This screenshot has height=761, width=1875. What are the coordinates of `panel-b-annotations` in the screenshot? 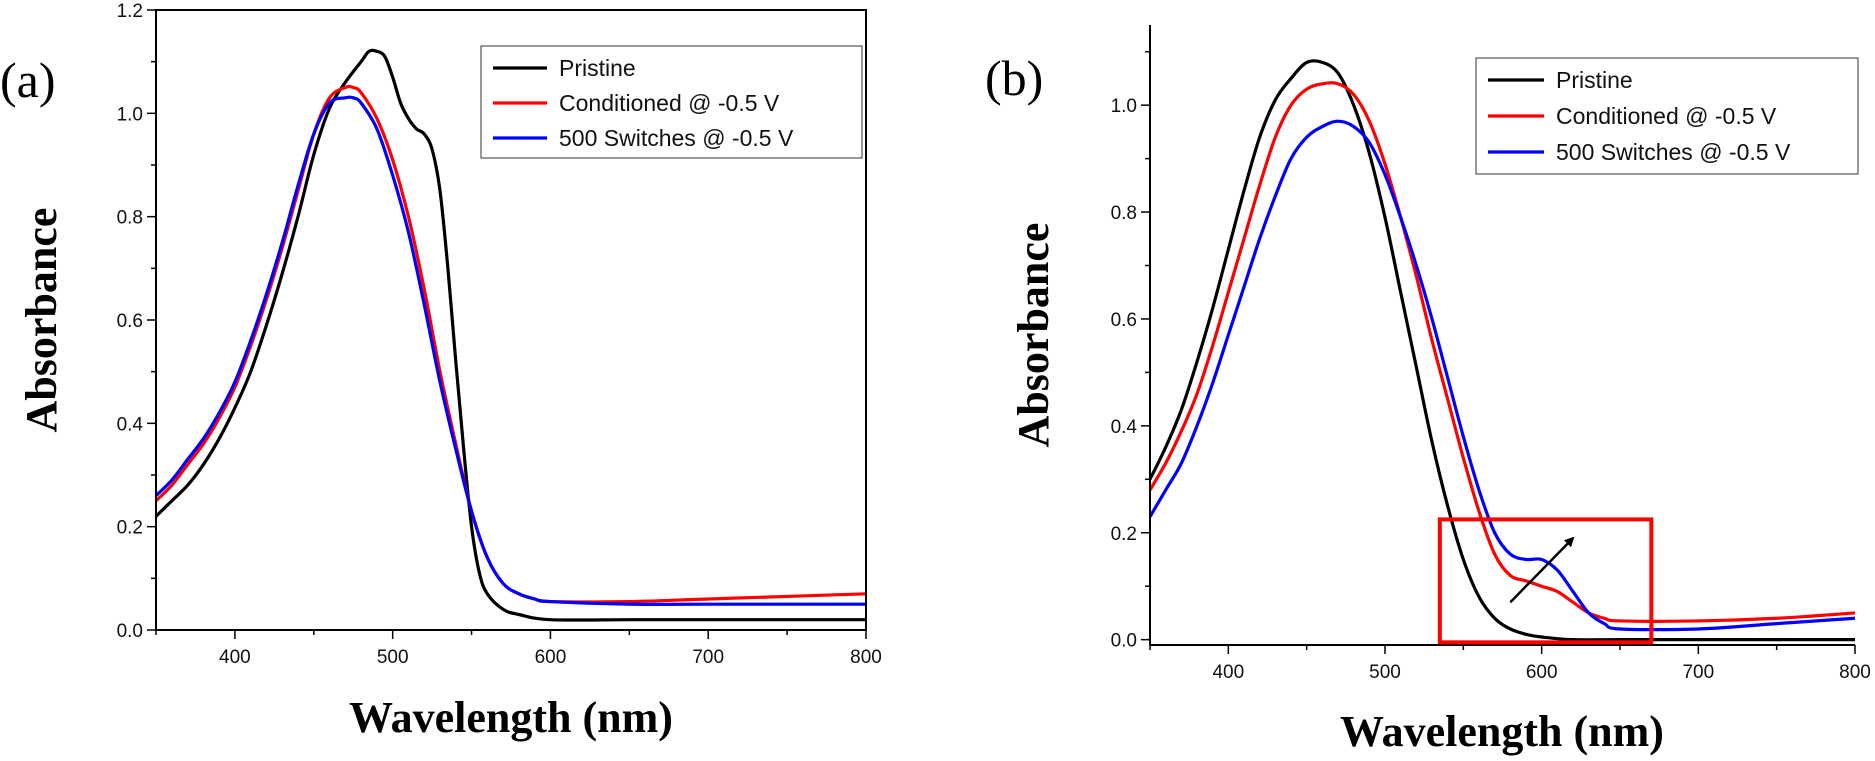 It's located at (1545, 581).